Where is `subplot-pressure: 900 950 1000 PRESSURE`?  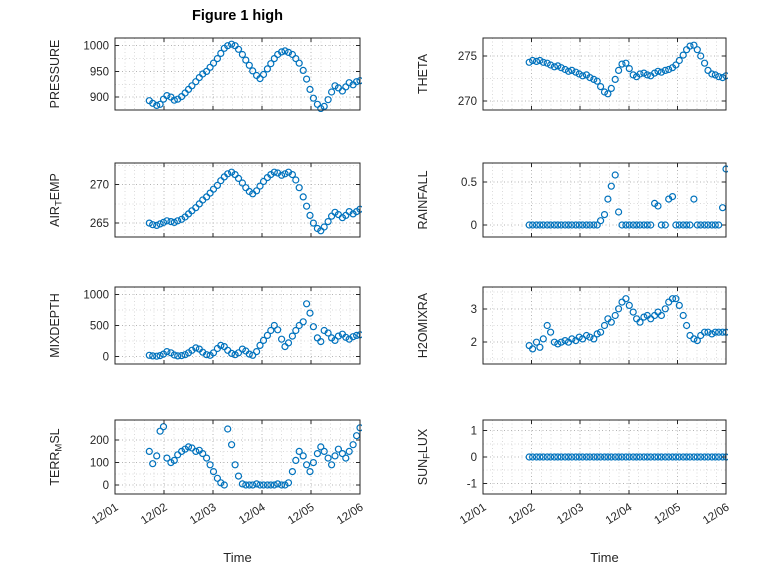 subplot-pressure: 900 950 1000 PRESSURE is located at coordinates (205, 74).